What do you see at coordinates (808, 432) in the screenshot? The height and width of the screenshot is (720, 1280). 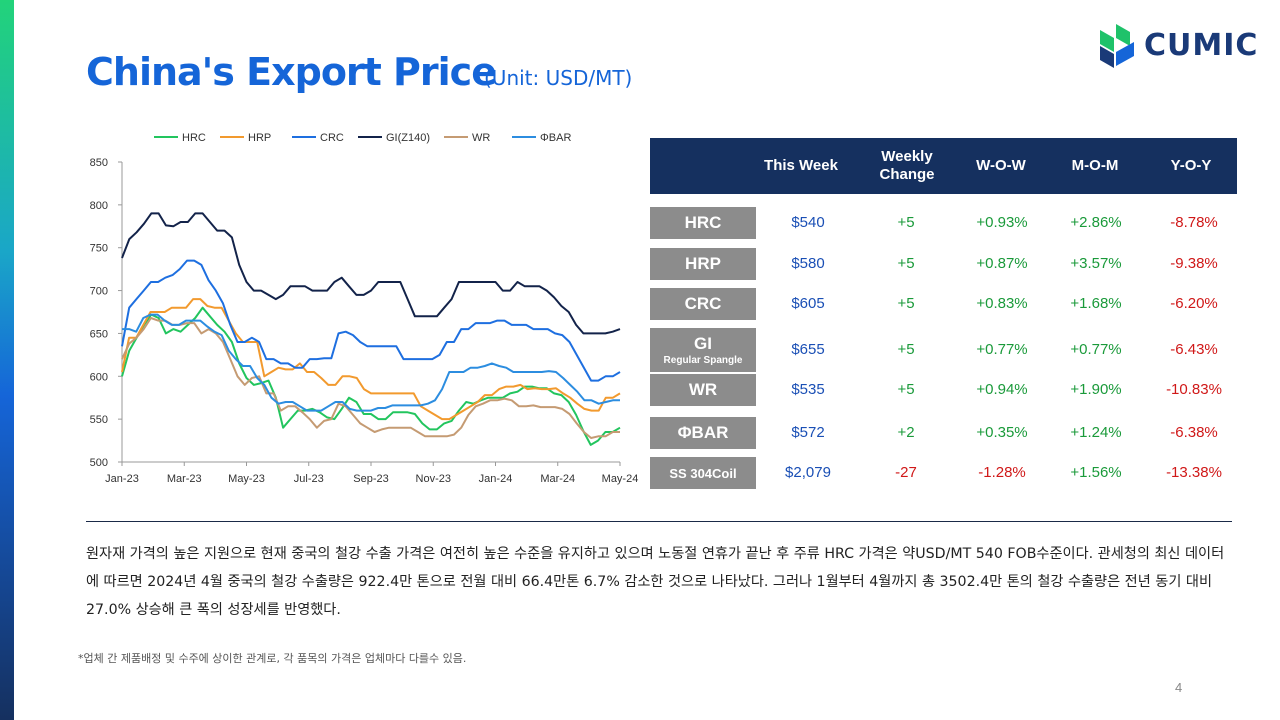 I see `cell-price: $572` at bounding box center [808, 432].